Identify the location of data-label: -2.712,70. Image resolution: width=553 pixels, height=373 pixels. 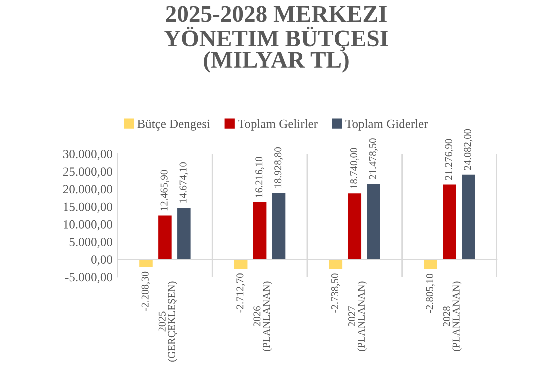
(241, 293).